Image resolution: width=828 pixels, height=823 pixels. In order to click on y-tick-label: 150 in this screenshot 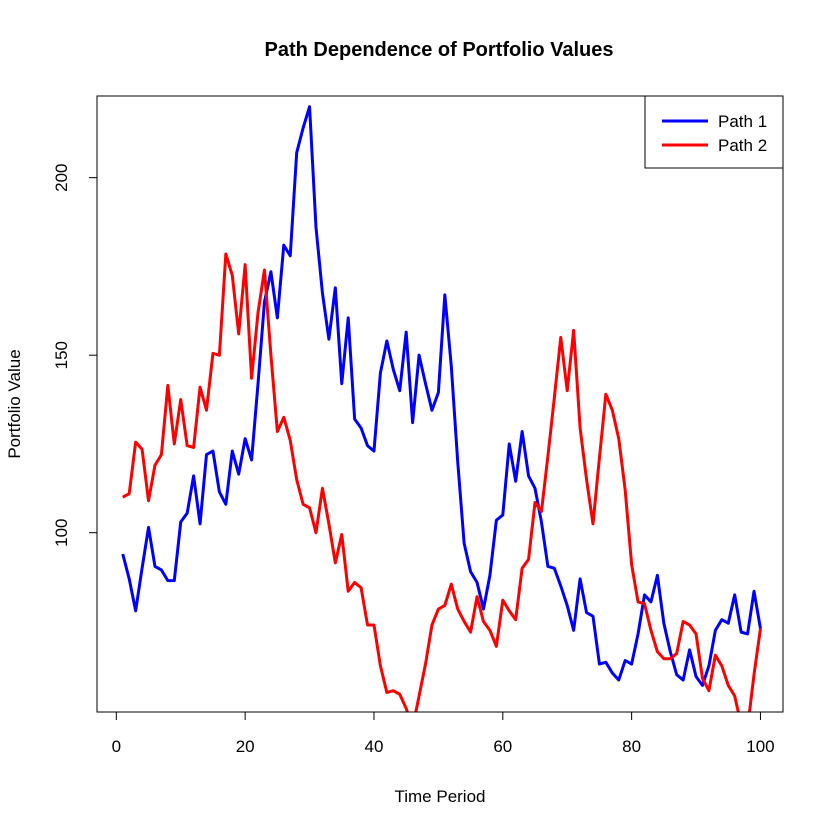, I will do `click(61, 355)`.